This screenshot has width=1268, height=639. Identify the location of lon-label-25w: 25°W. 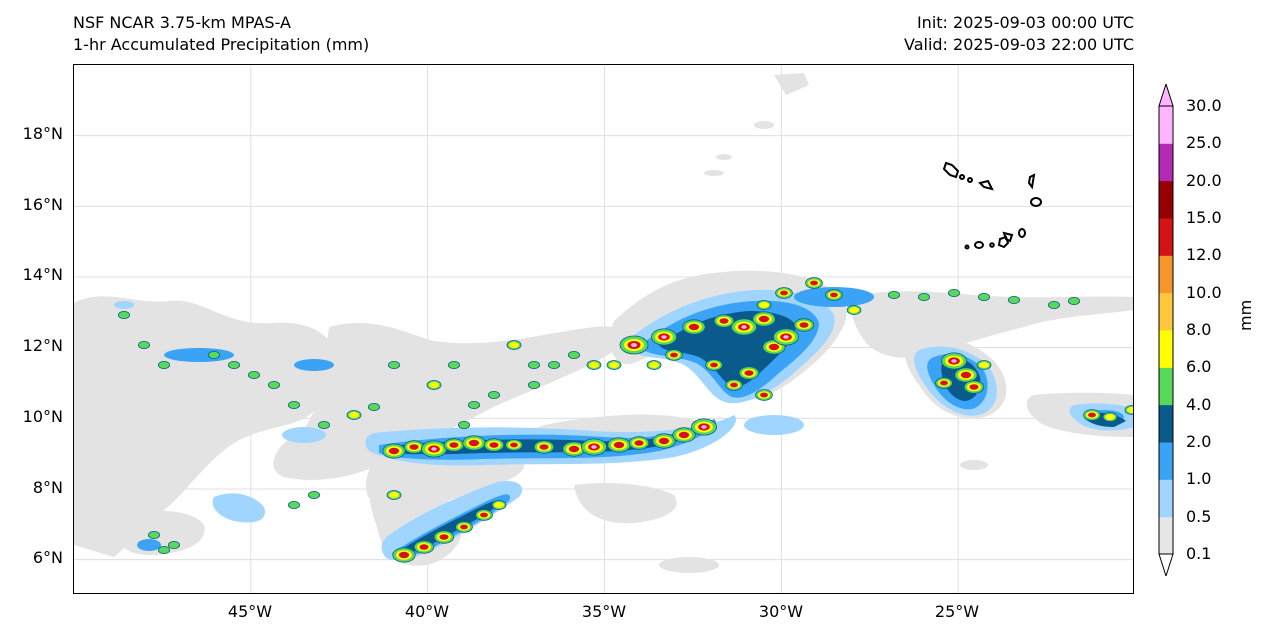
(957, 611).